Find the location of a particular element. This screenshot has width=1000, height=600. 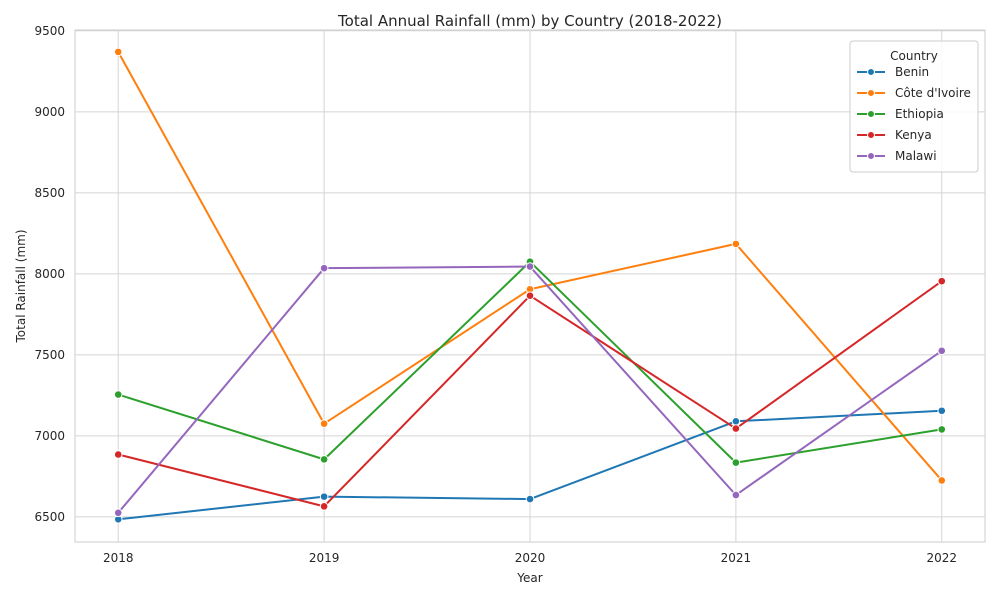

legend-label: Kenya is located at coordinates (913, 135).